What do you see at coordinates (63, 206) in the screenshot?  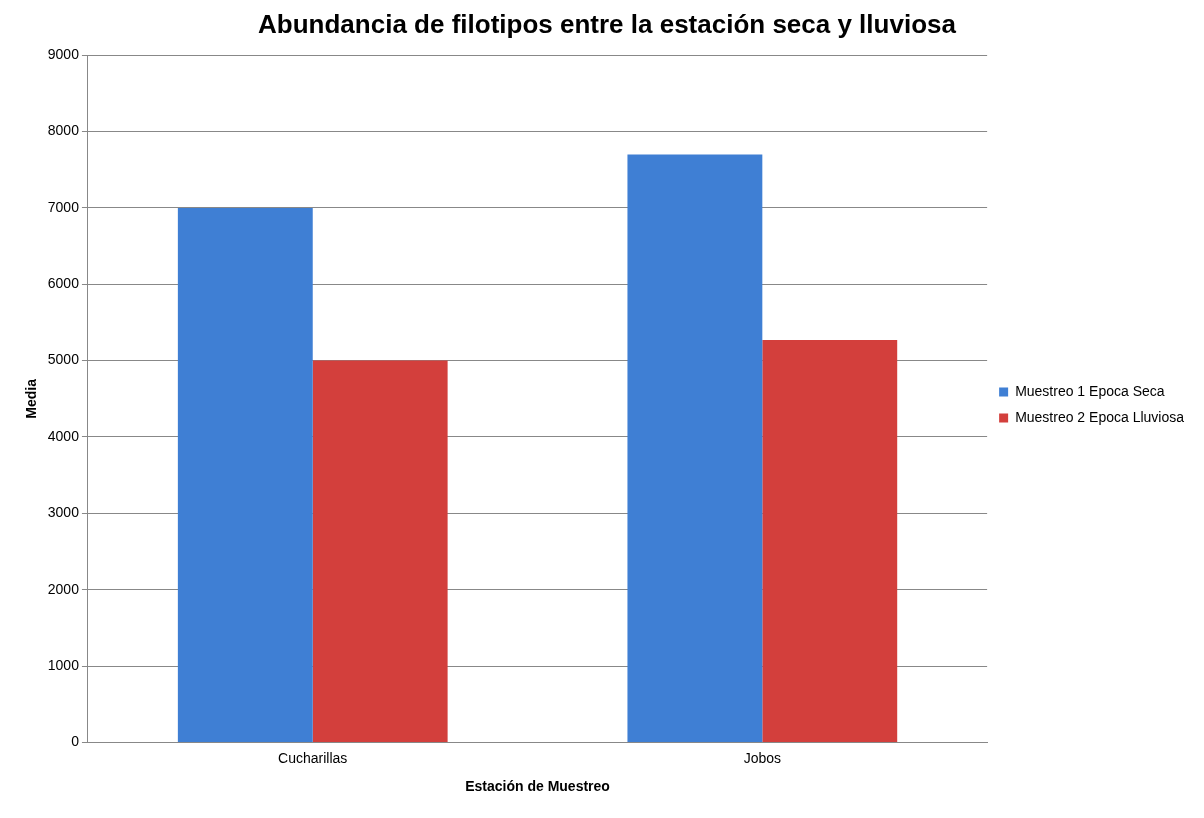 I see `y-tick-label: 7000` at bounding box center [63, 206].